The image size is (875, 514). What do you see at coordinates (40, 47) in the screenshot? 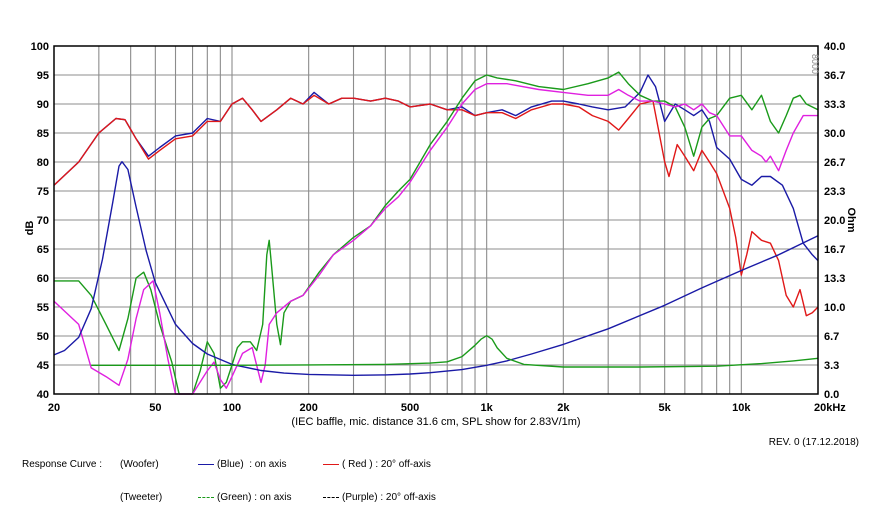
I see `y-left-tick-label: 100` at bounding box center [40, 47].